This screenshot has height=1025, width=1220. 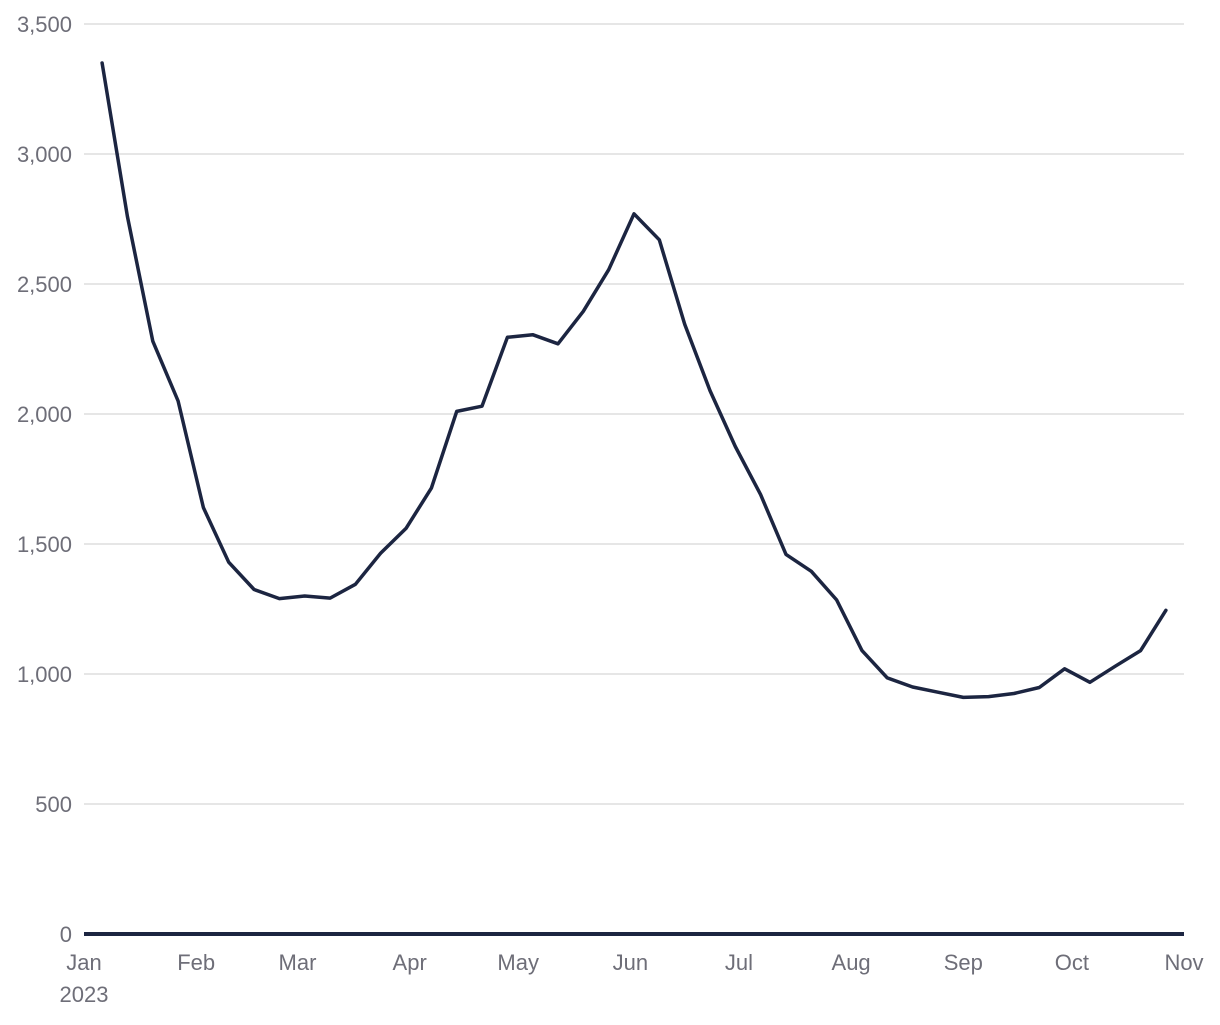 I want to click on x-tick-label: Sep, so click(x=963, y=962).